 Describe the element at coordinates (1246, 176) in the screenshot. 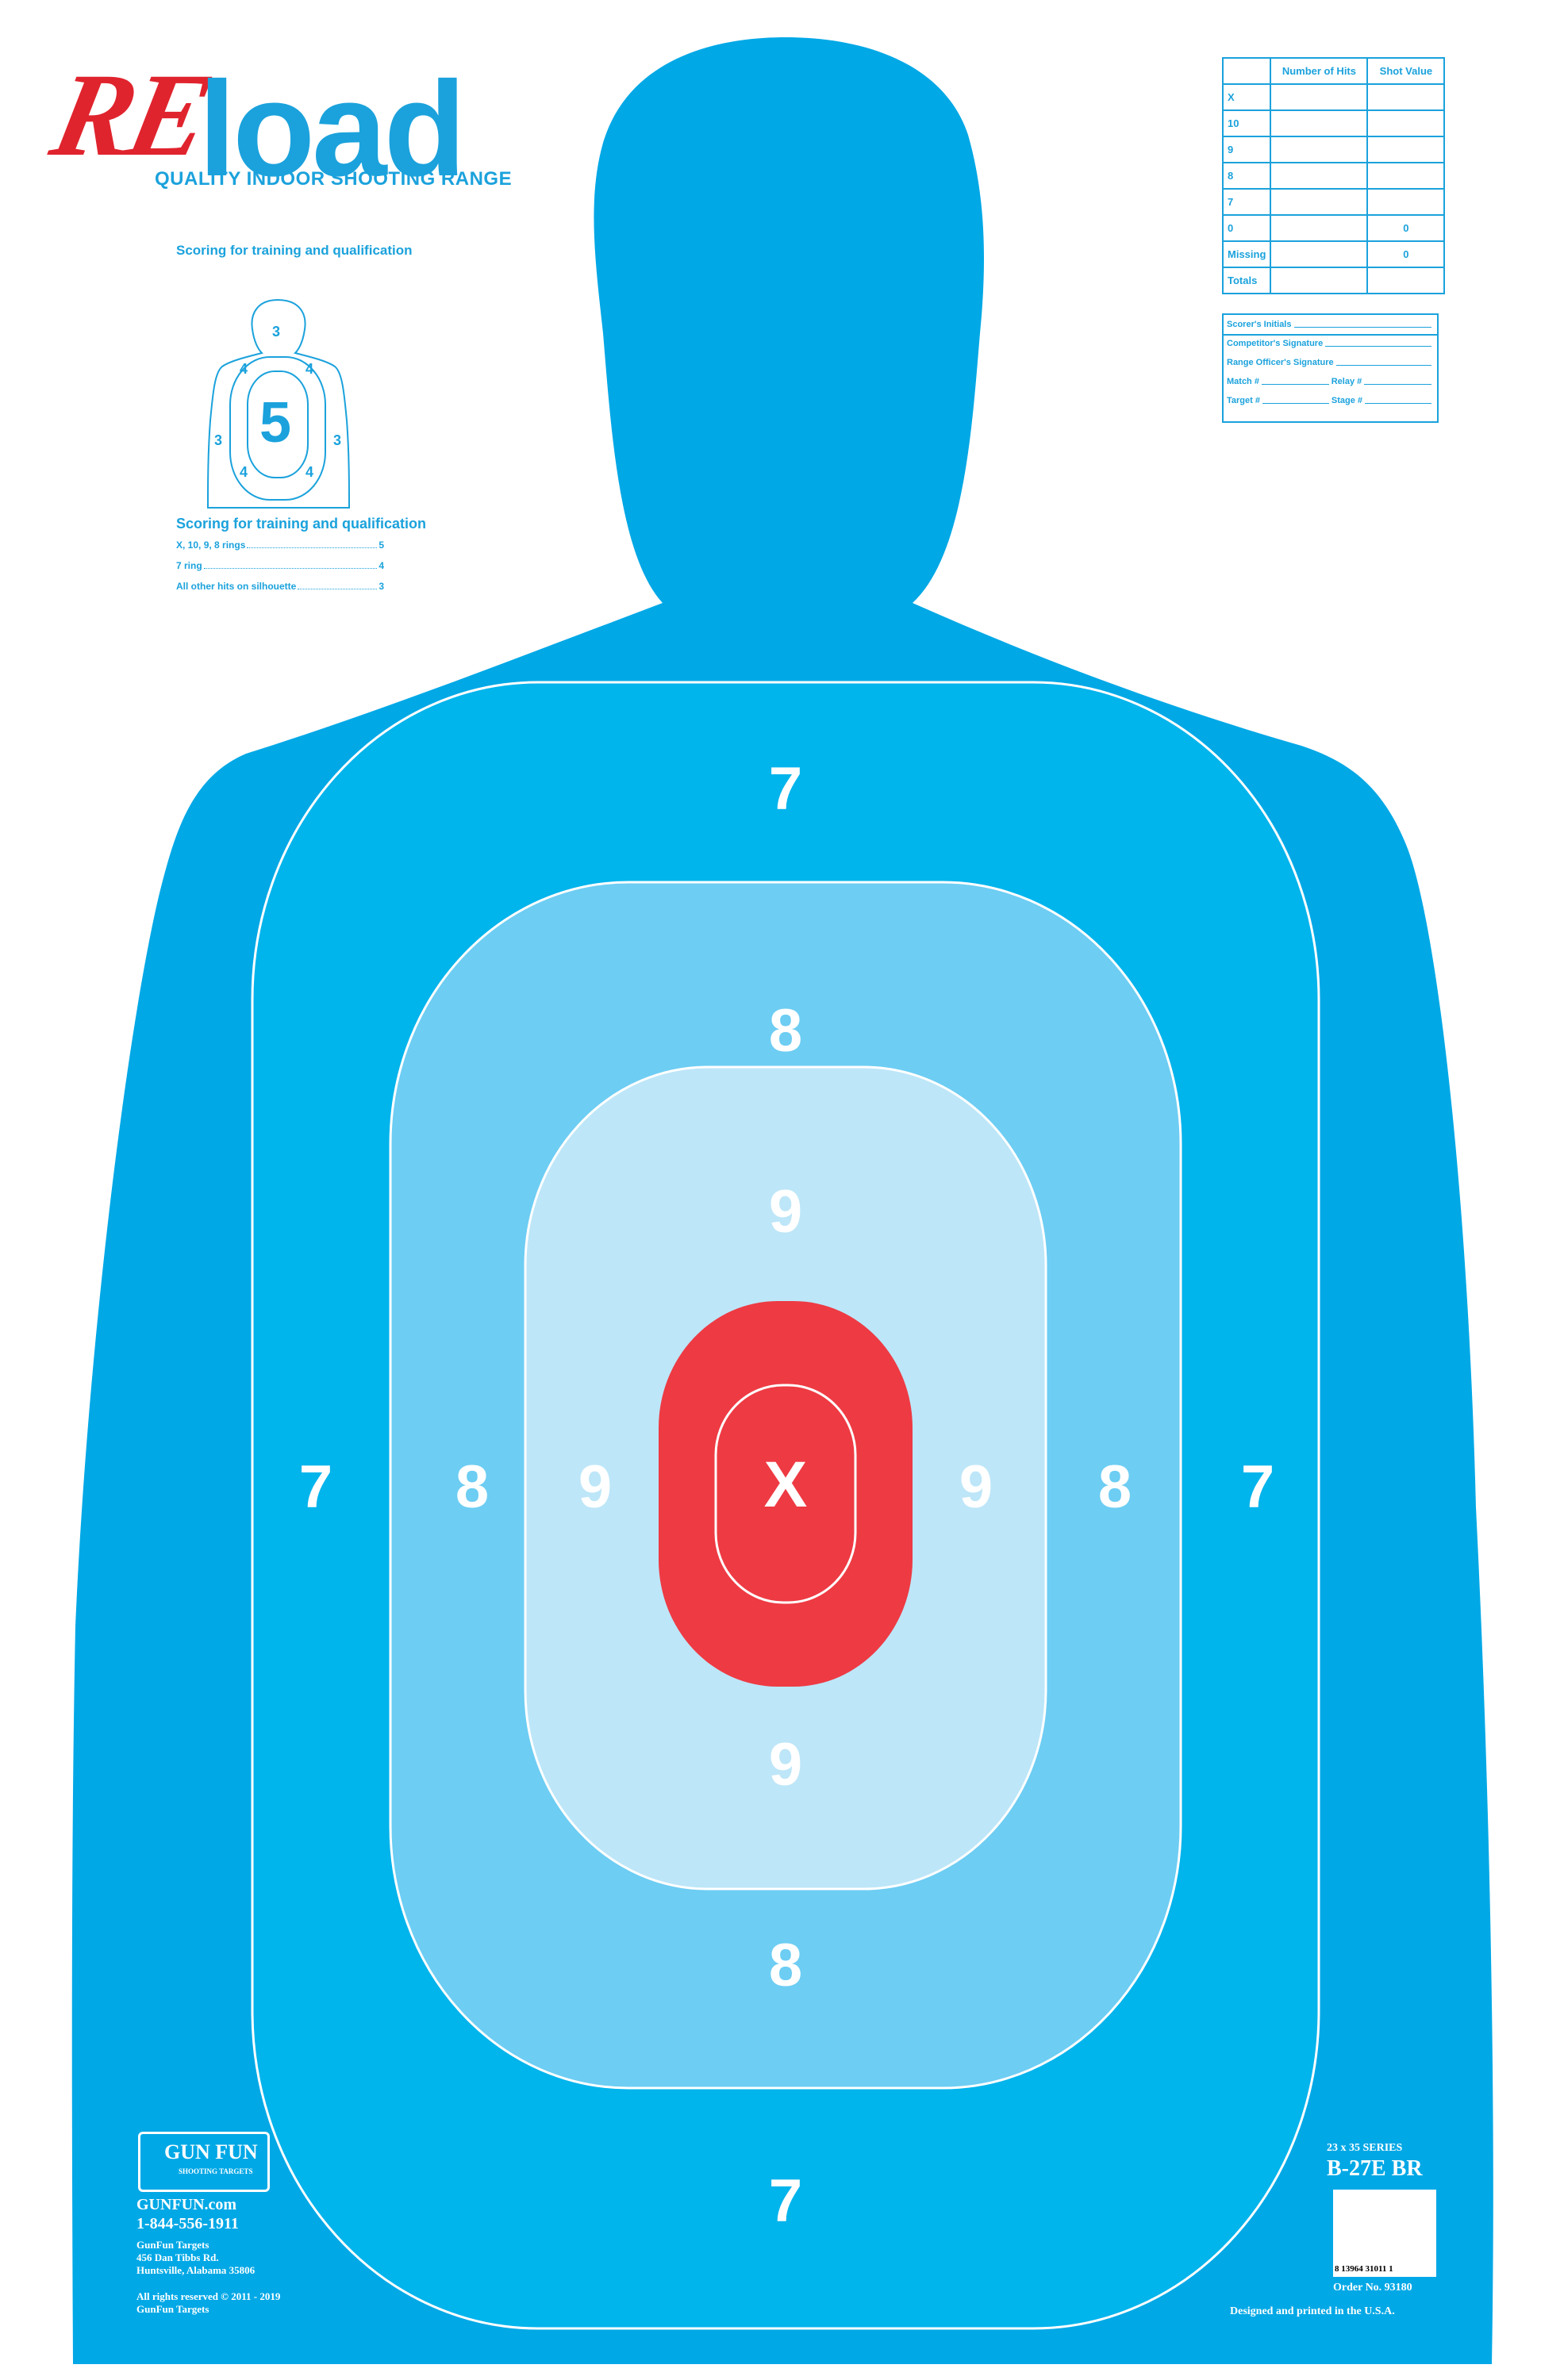

I see `row-label: 8` at that location.